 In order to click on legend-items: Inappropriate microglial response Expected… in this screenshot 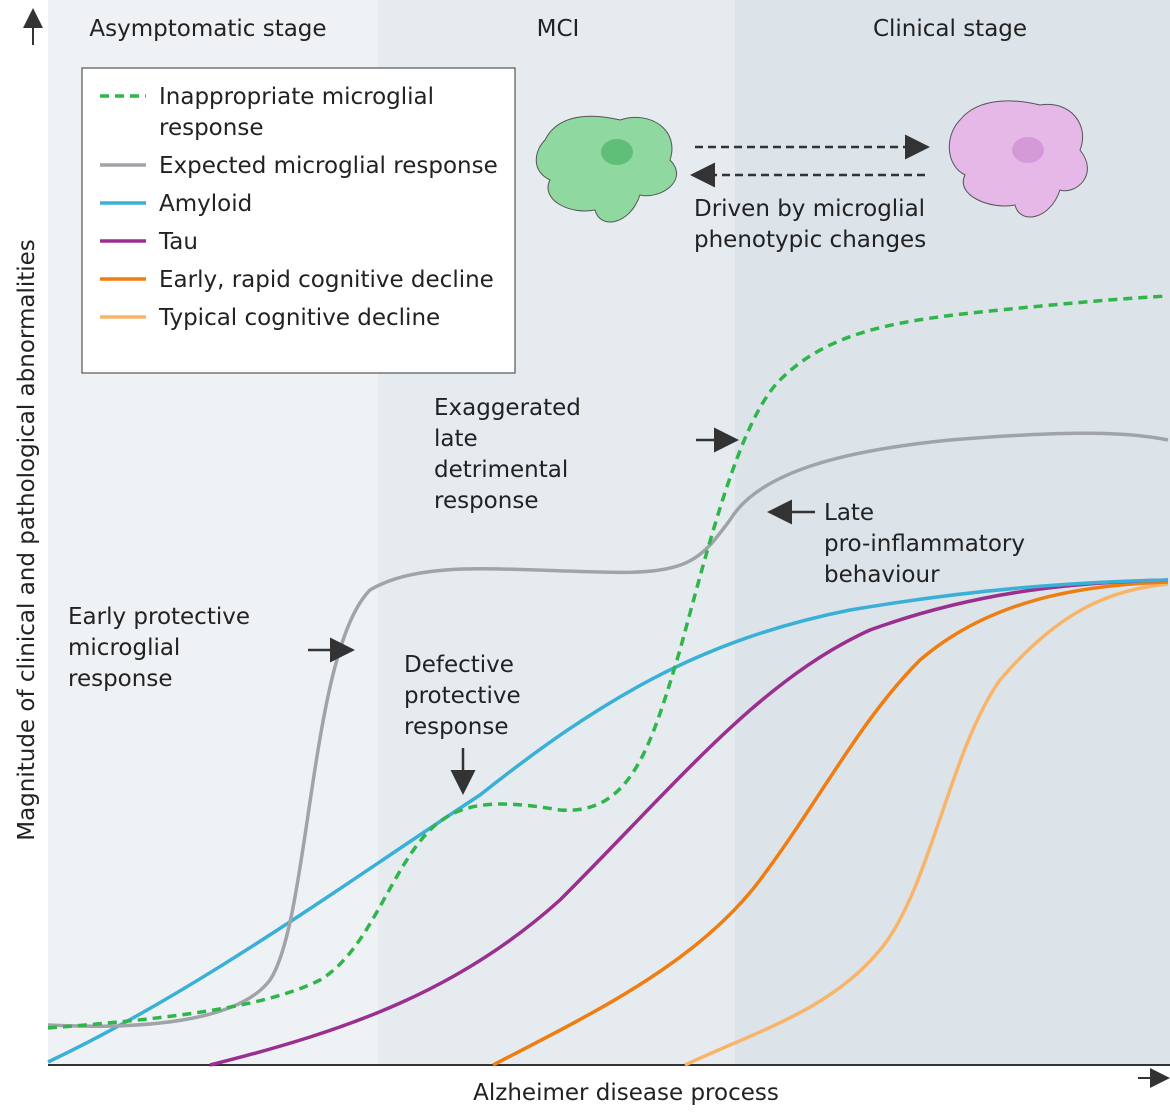, I will do `click(299, 207)`.